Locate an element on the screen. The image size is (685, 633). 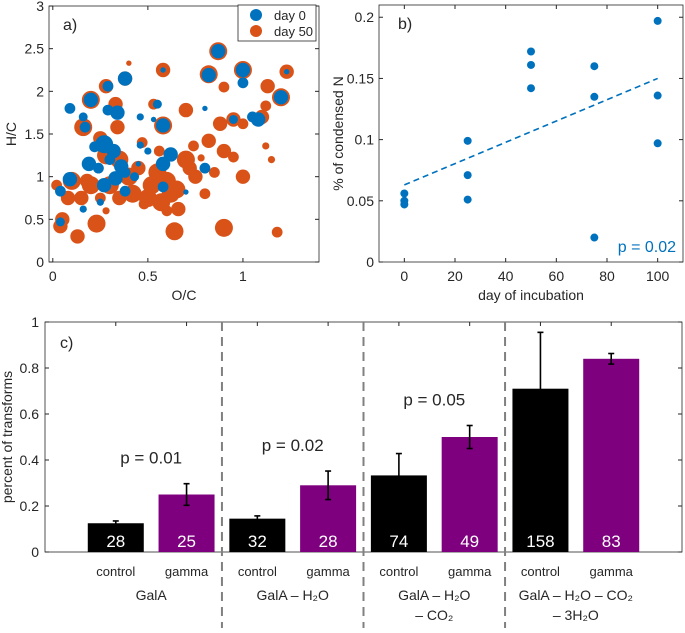
p-value-label: p = 0.02 is located at coordinates (293, 445).